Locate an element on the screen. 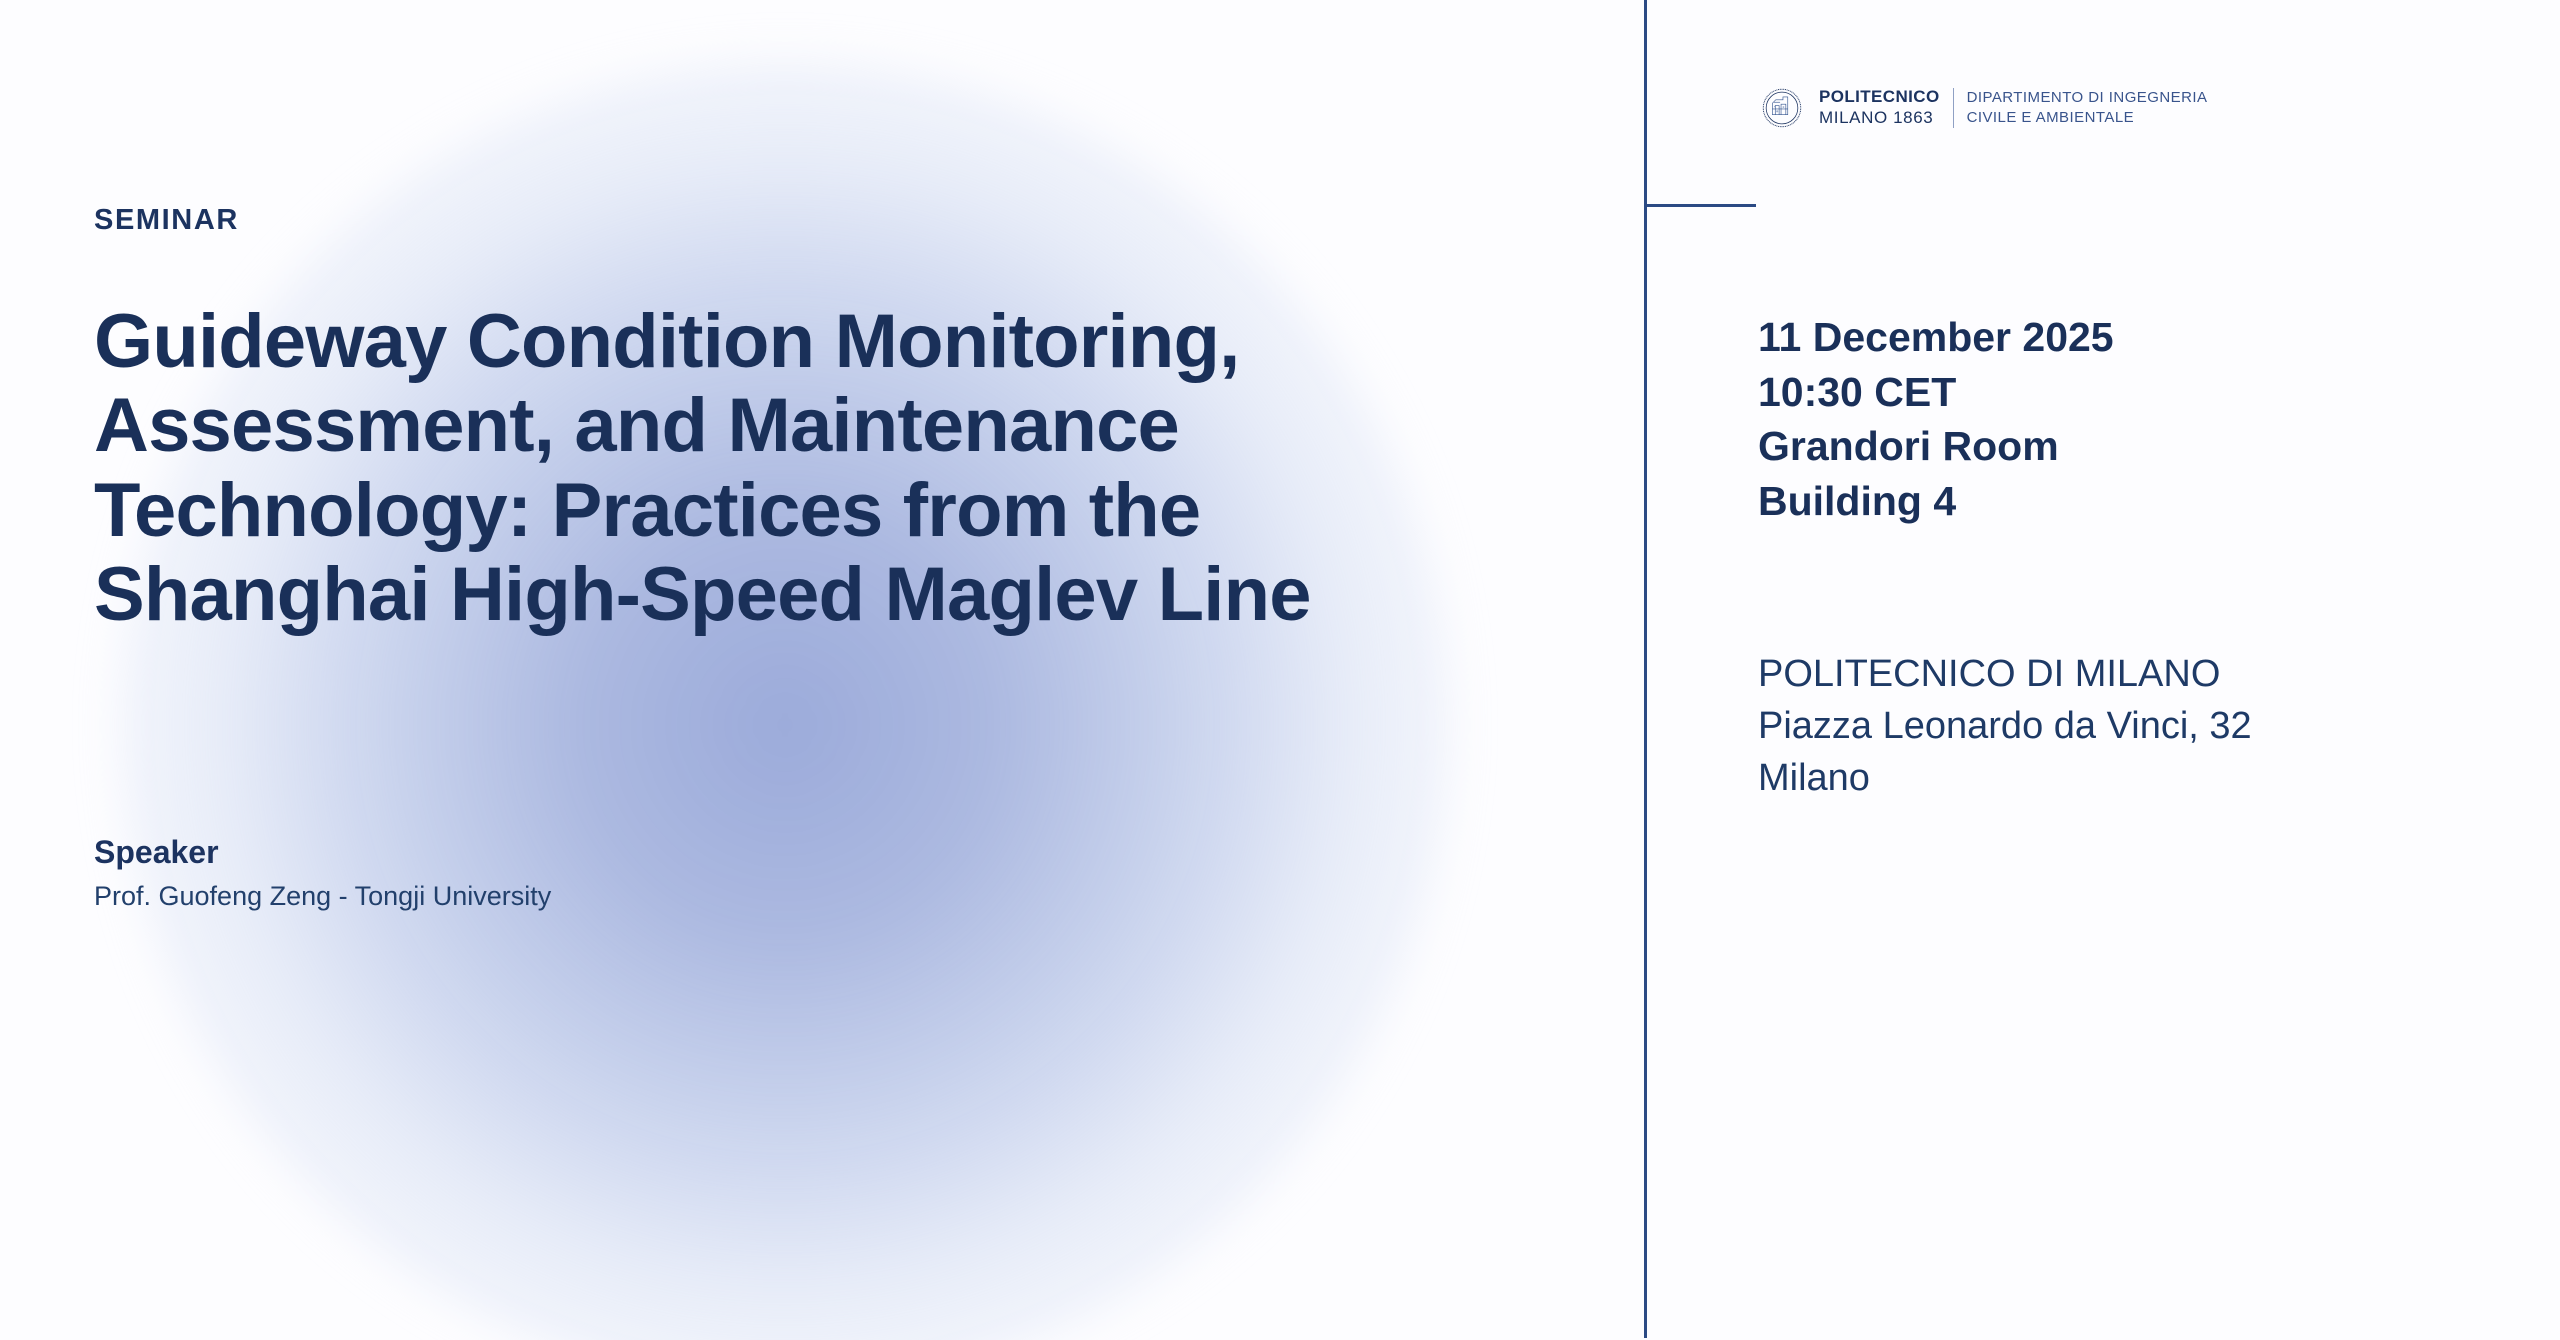 This screenshot has height=1340, width=2560. page-title-line: Shanghai High-Speed Maglev Line is located at coordinates (703, 595).